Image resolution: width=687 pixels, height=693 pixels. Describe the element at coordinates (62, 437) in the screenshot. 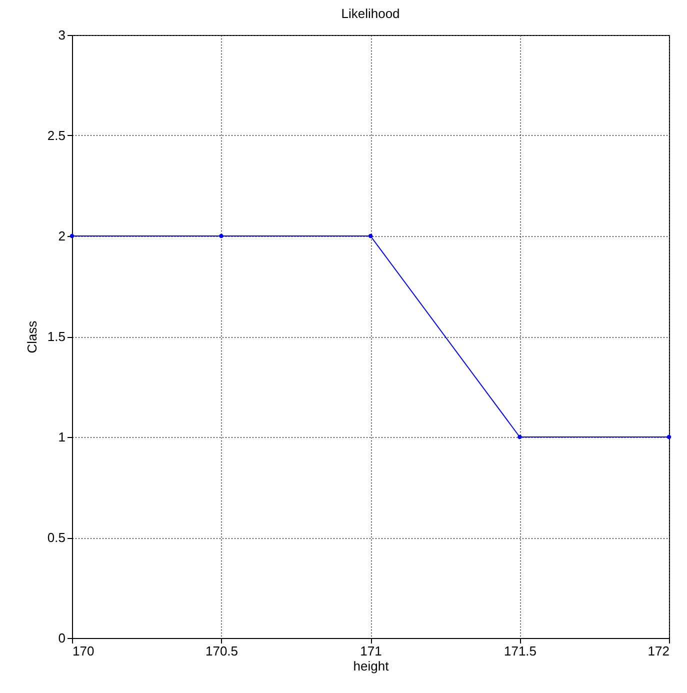

I see `y-tick-label: 1` at that location.